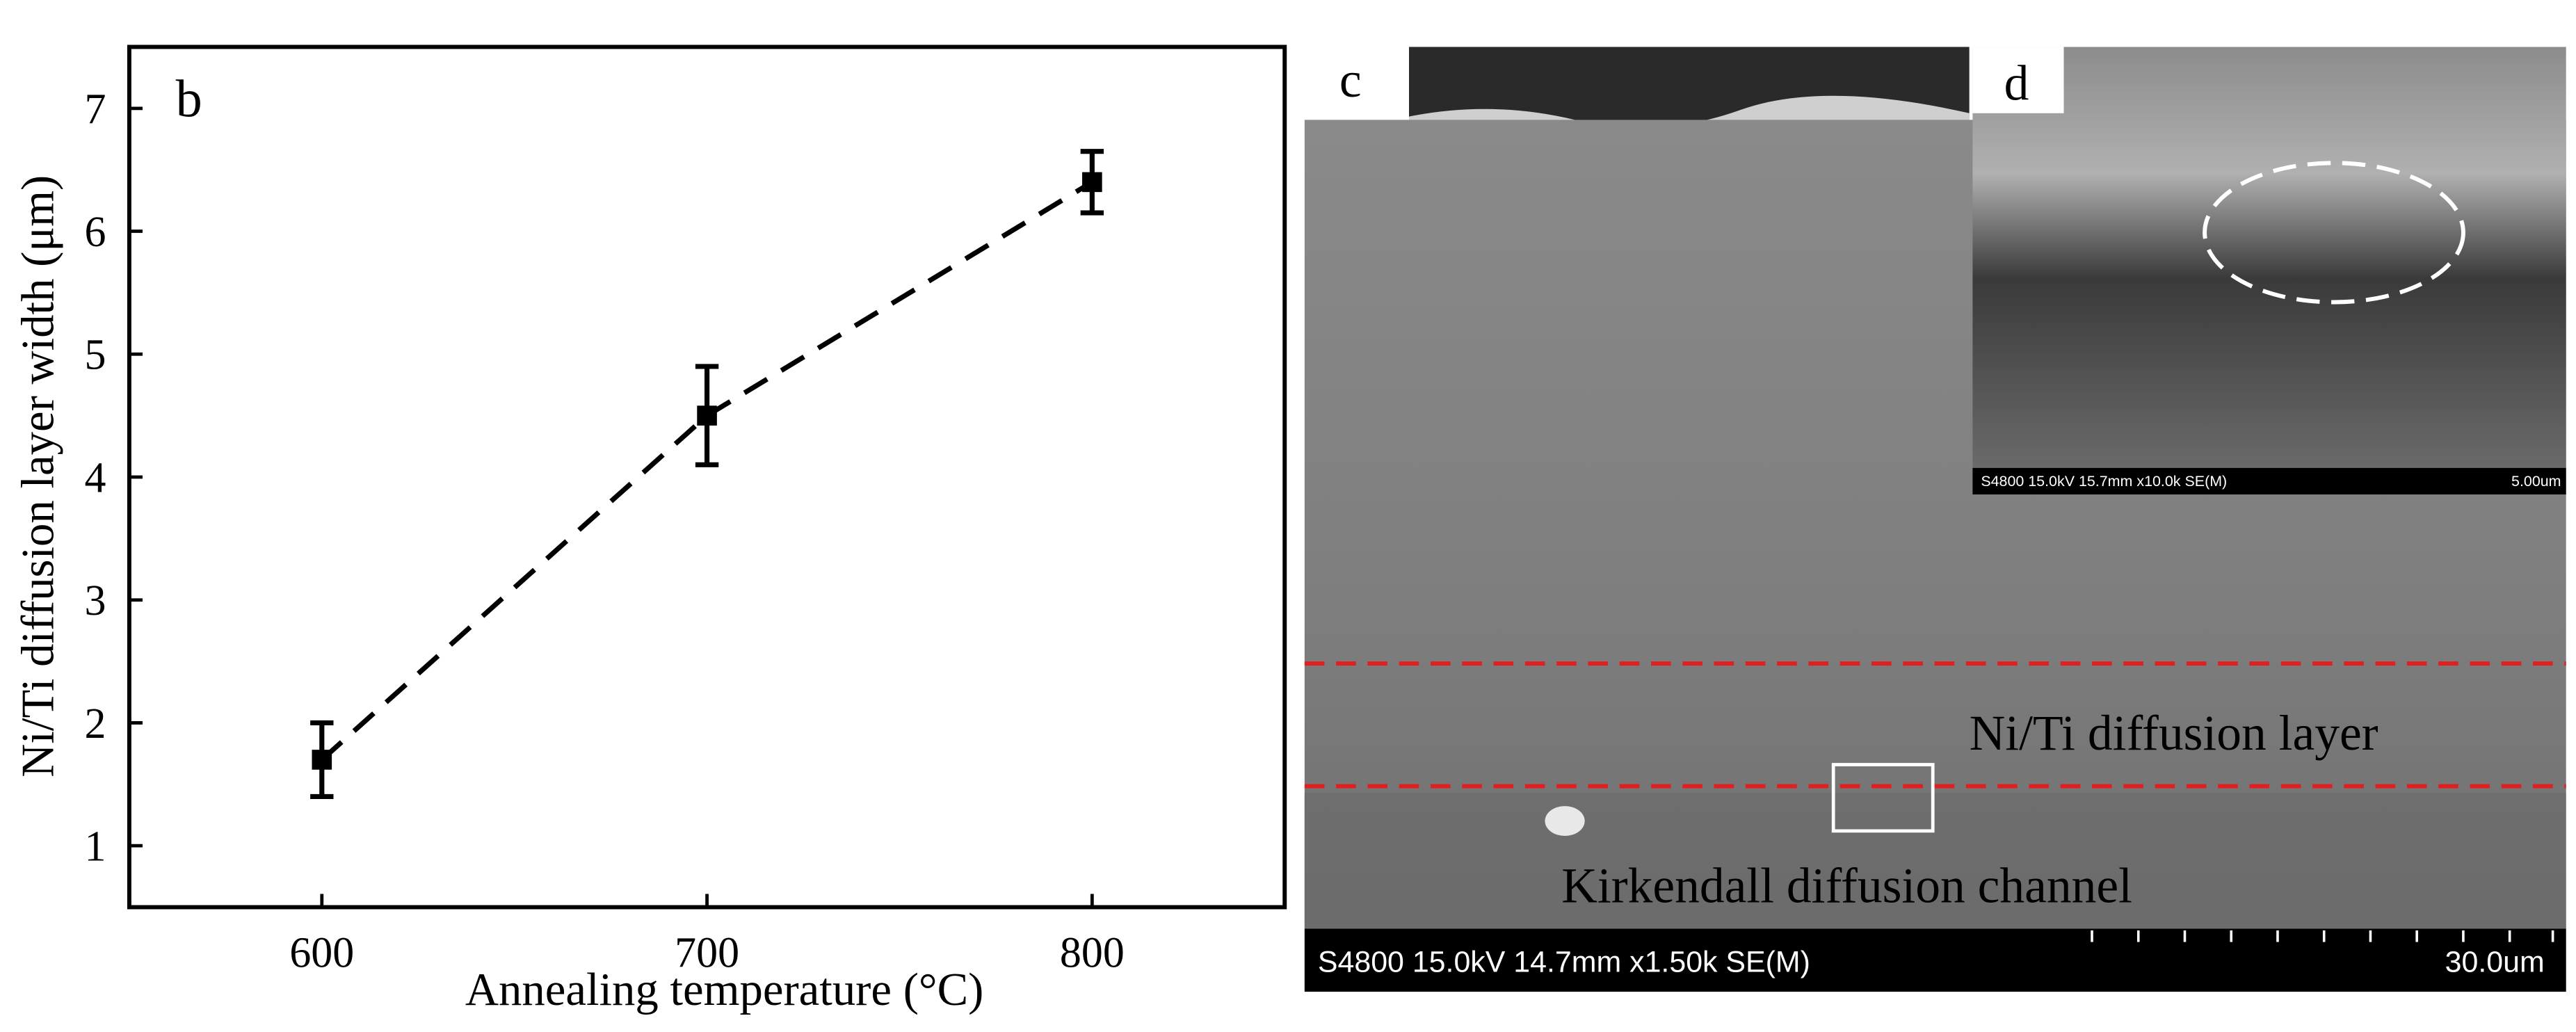  What do you see at coordinates (321, 952) in the screenshot?
I see `x-tick-label: 600` at bounding box center [321, 952].